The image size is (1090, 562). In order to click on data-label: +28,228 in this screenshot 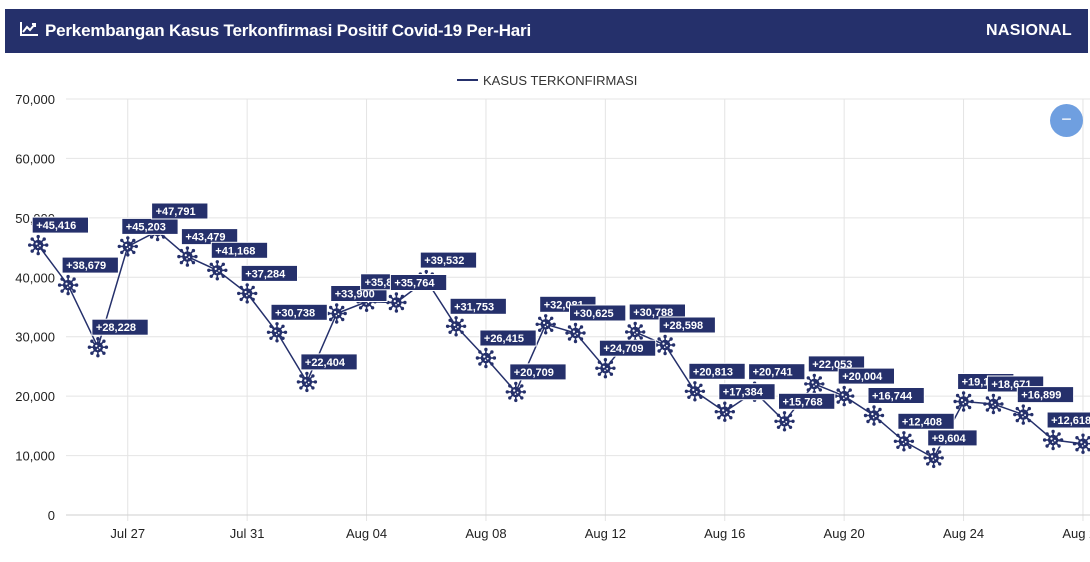, I will do `click(120, 327)`.